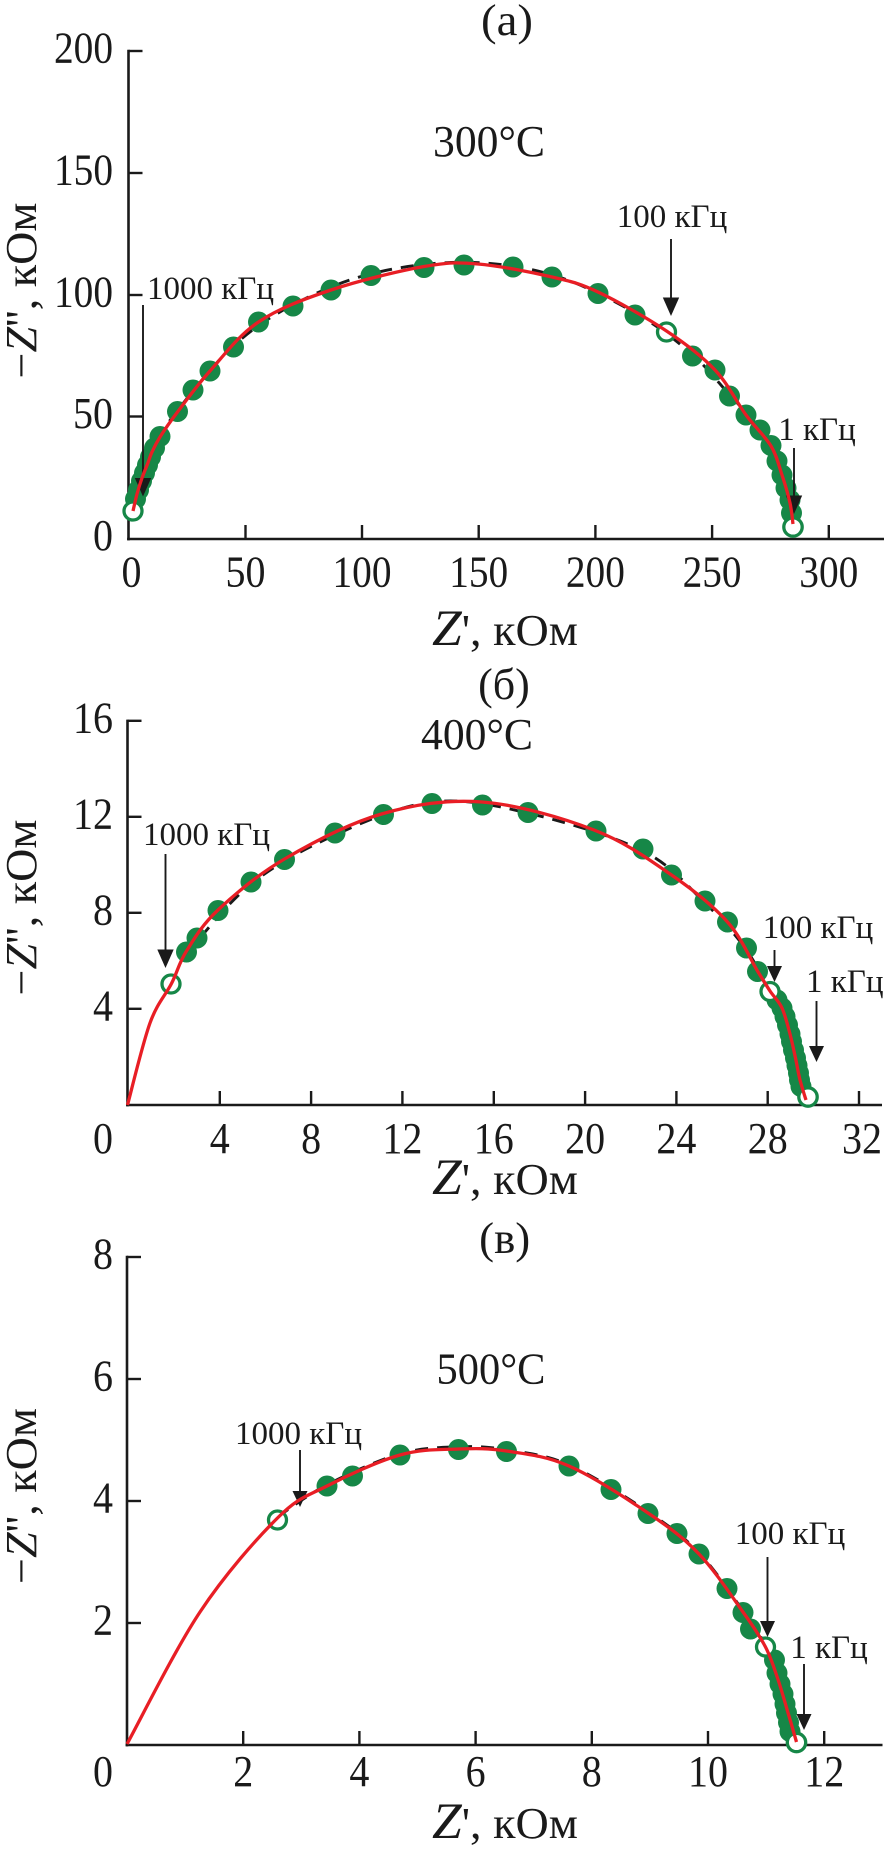 This screenshot has width=884, height=1849. I want to click on svg-text: (б), so click(504, 684).